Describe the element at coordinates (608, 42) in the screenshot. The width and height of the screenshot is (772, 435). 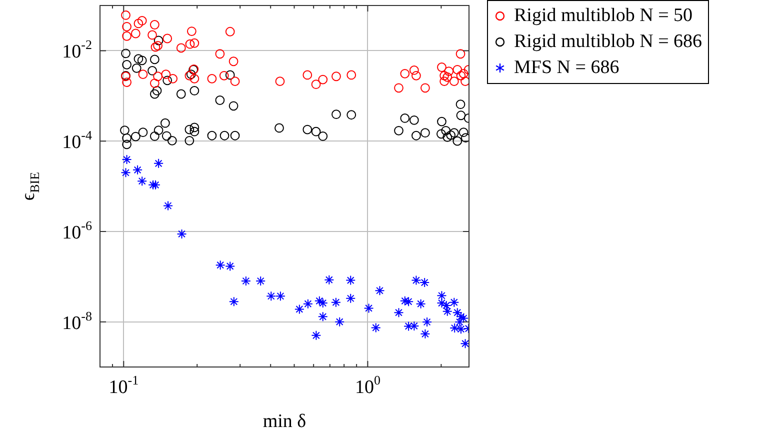
I see `legend-label: Rigid multiblob N = 686` at that location.